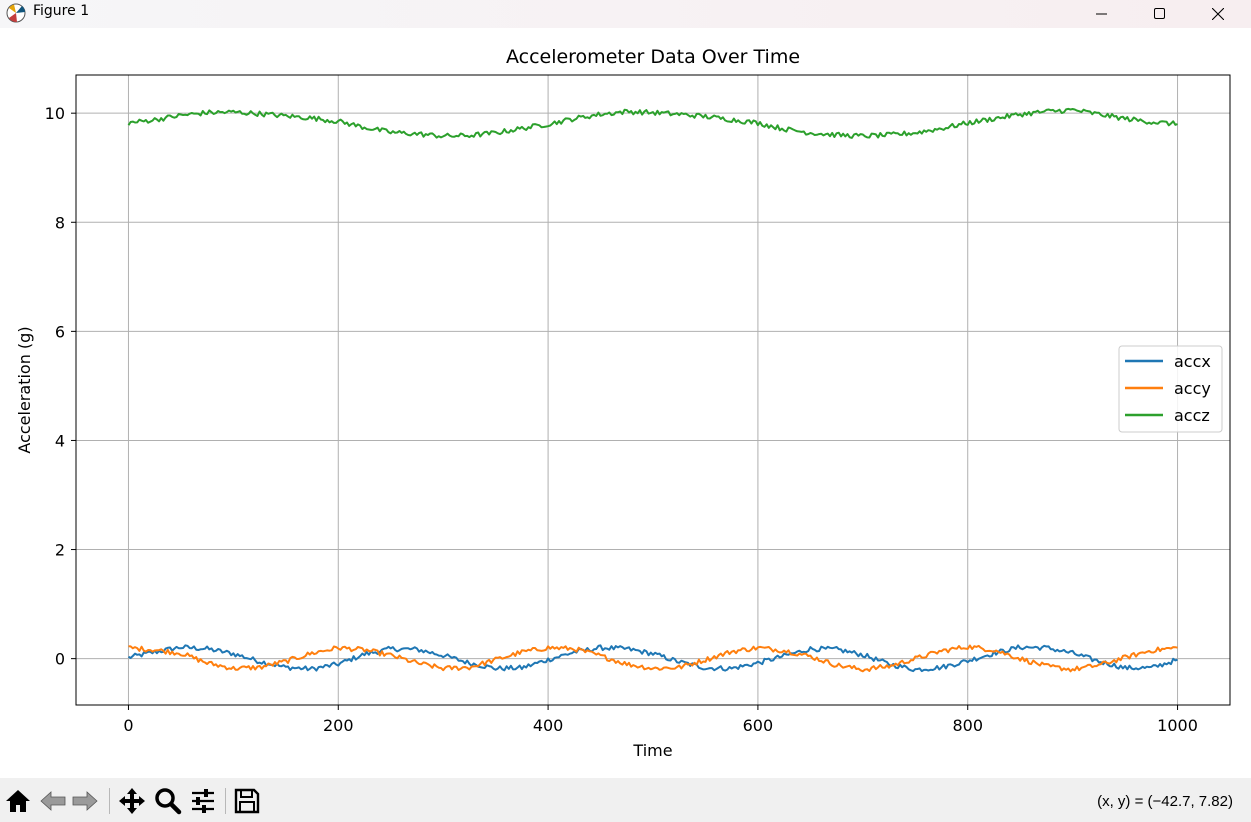 This screenshot has width=1251, height=822. Describe the element at coordinates (652, 750) in the screenshot. I see `x-axis-label: Time` at that location.